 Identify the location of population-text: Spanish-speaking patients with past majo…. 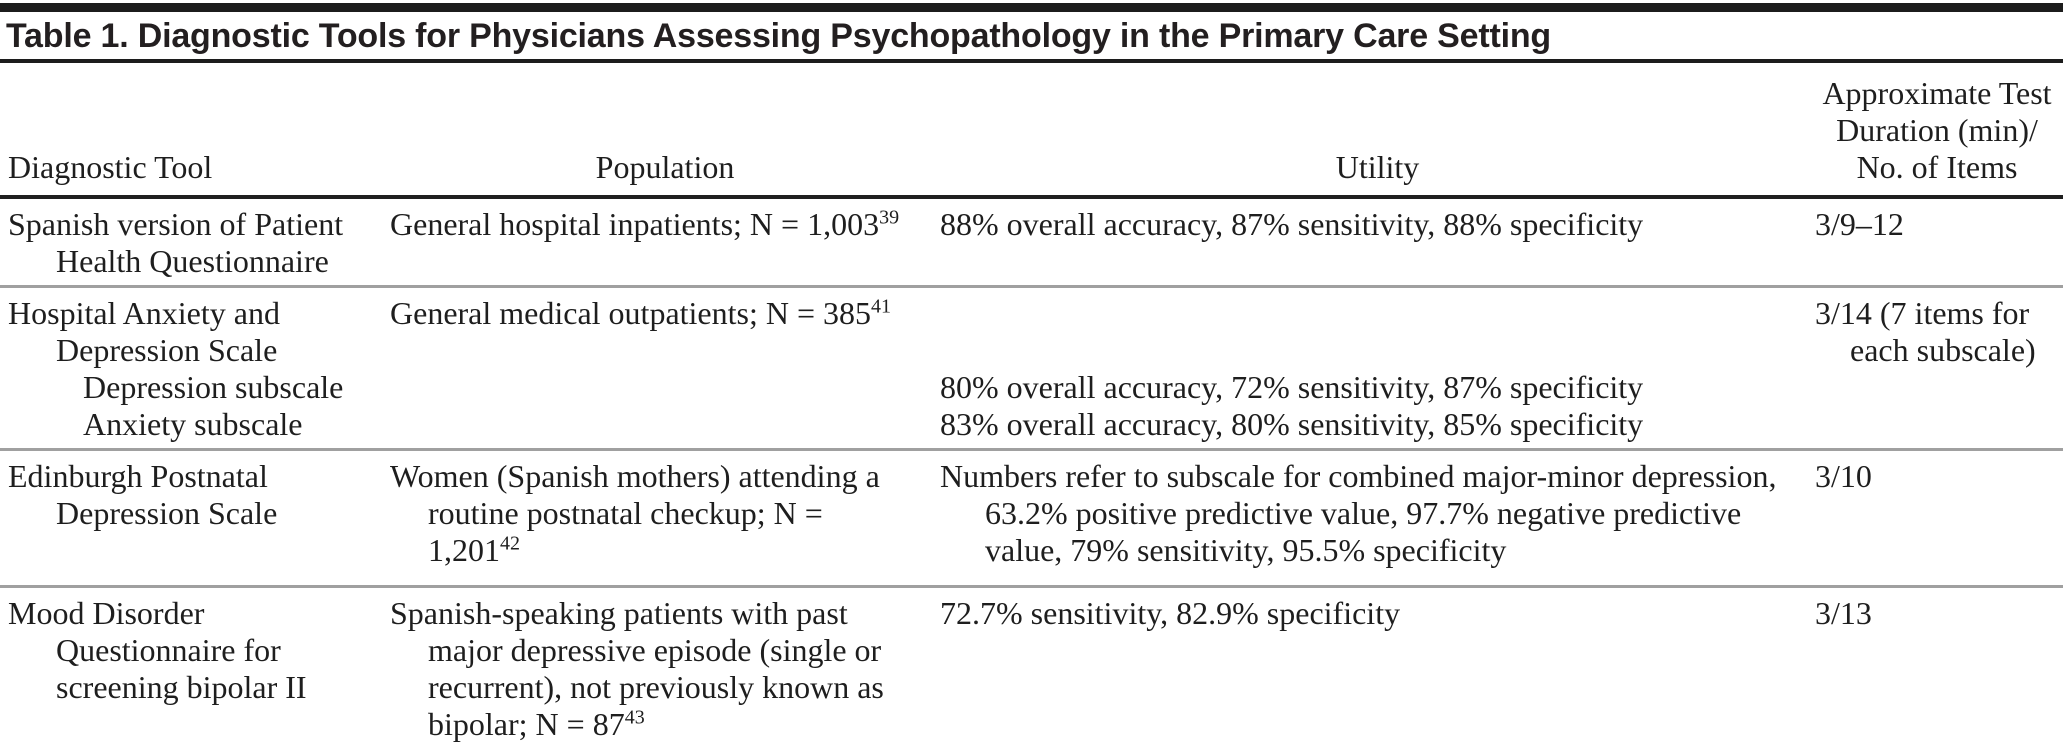
(652, 669).